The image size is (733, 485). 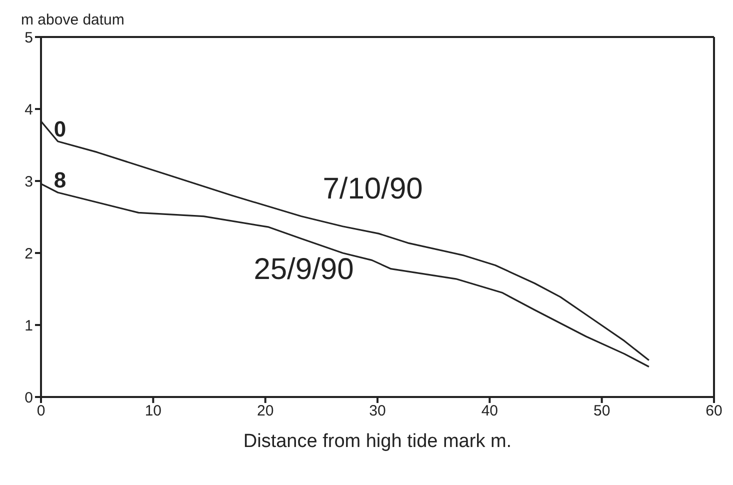 I want to click on series-label: 7/10/90, so click(x=372, y=189).